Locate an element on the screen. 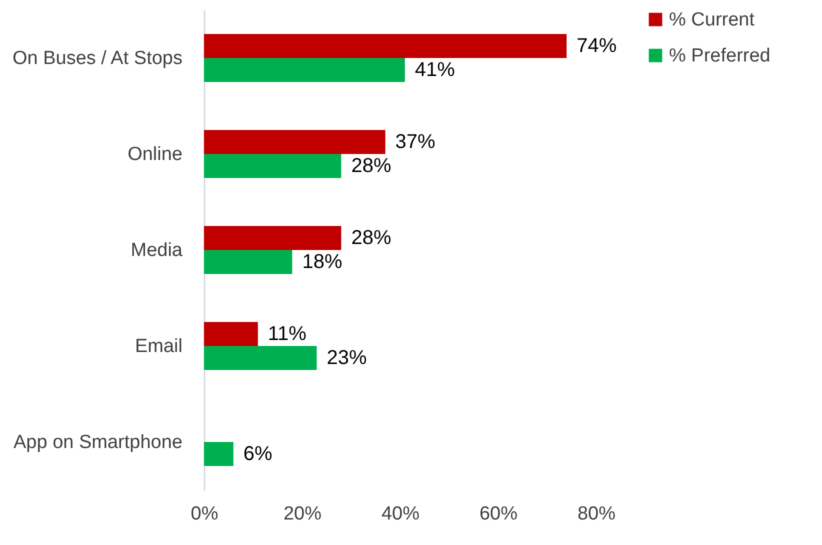  x-tick-label: 40% is located at coordinates (400, 514).